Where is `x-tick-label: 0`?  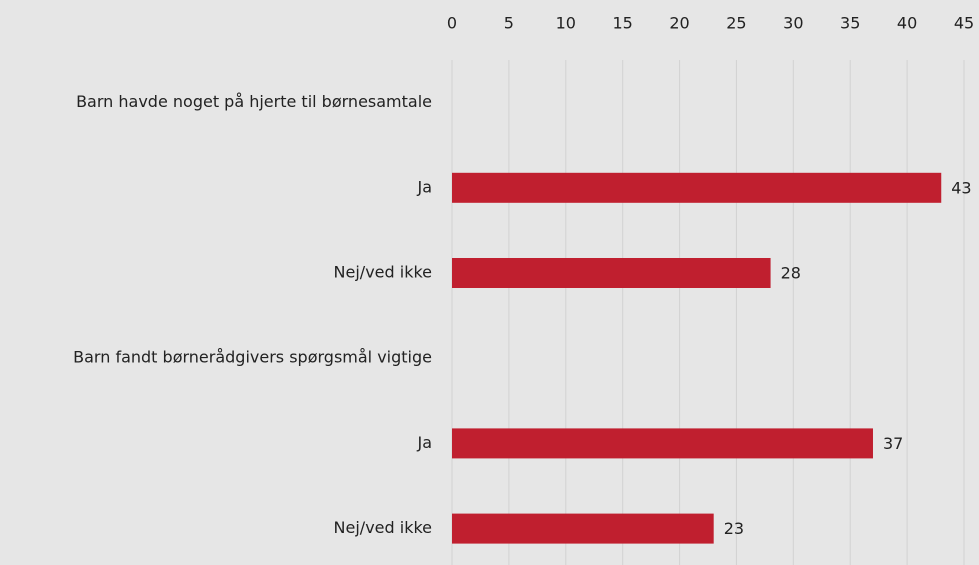 x-tick-label: 0 is located at coordinates (452, 23).